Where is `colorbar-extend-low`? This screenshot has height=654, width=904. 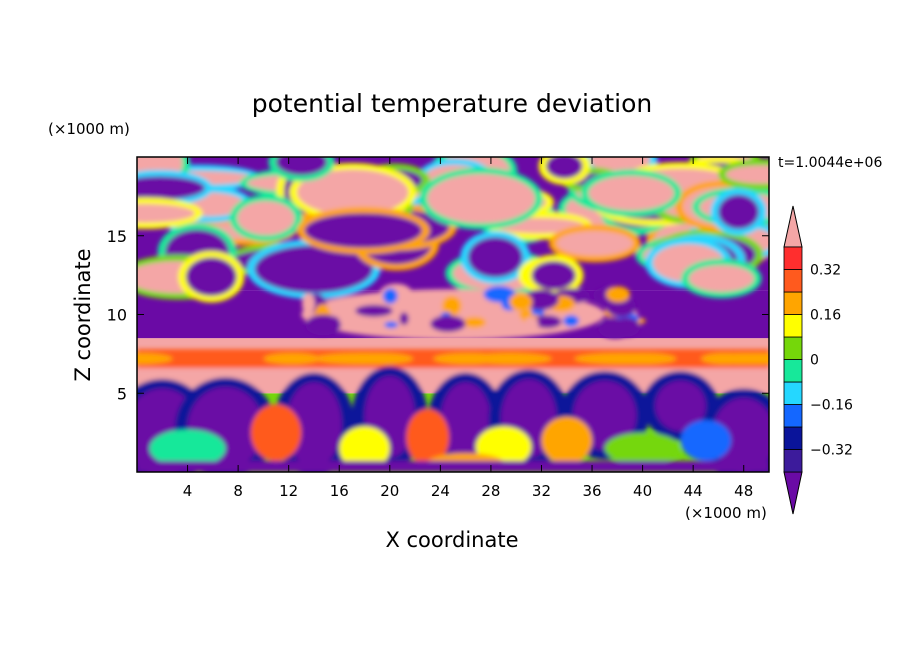
colorbar-extend-low is located at coordinates (793, 493).